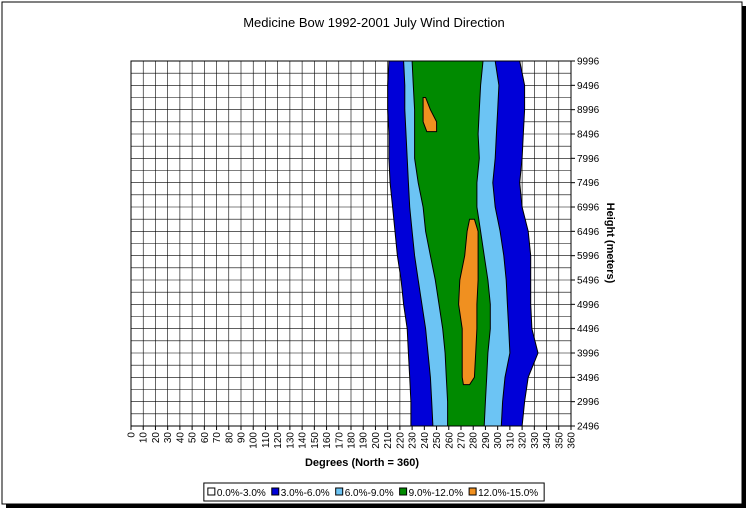  What do you see at coordinates (437, 440) in the screenshot?
I see `x-tick-label: 250` at bounding box center [437, 440].